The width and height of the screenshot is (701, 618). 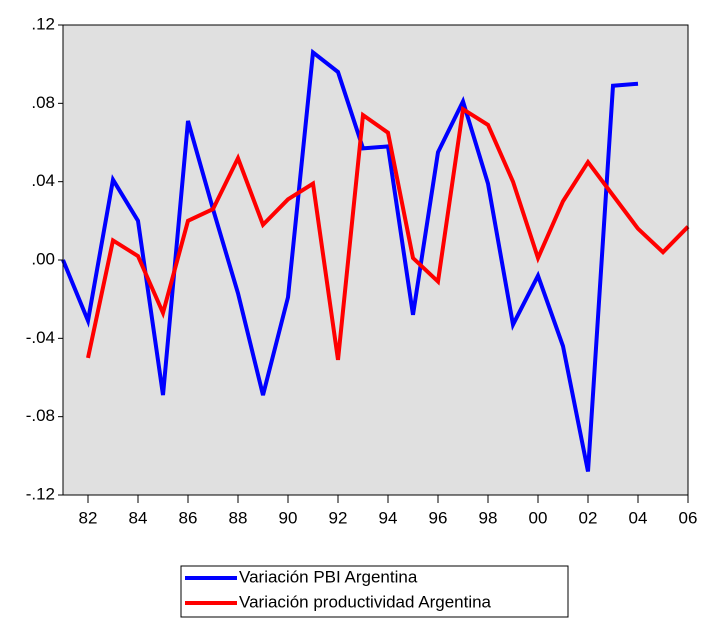 What do you see at coordinates (488, 517) in the screenshot?
I see `x-tick-label: 98` at bounding box center [488, 517].